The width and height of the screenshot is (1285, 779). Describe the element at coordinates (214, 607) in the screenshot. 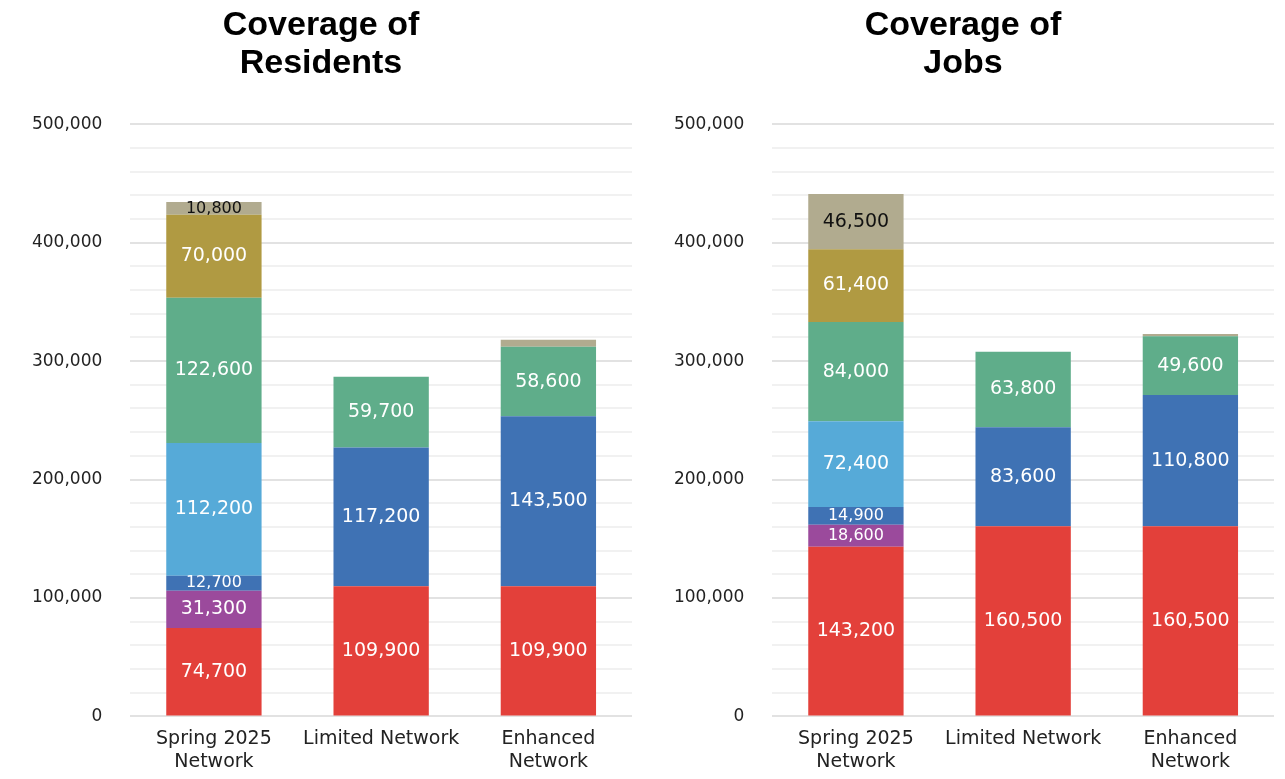

I see `data-label: 31,300` at that location.